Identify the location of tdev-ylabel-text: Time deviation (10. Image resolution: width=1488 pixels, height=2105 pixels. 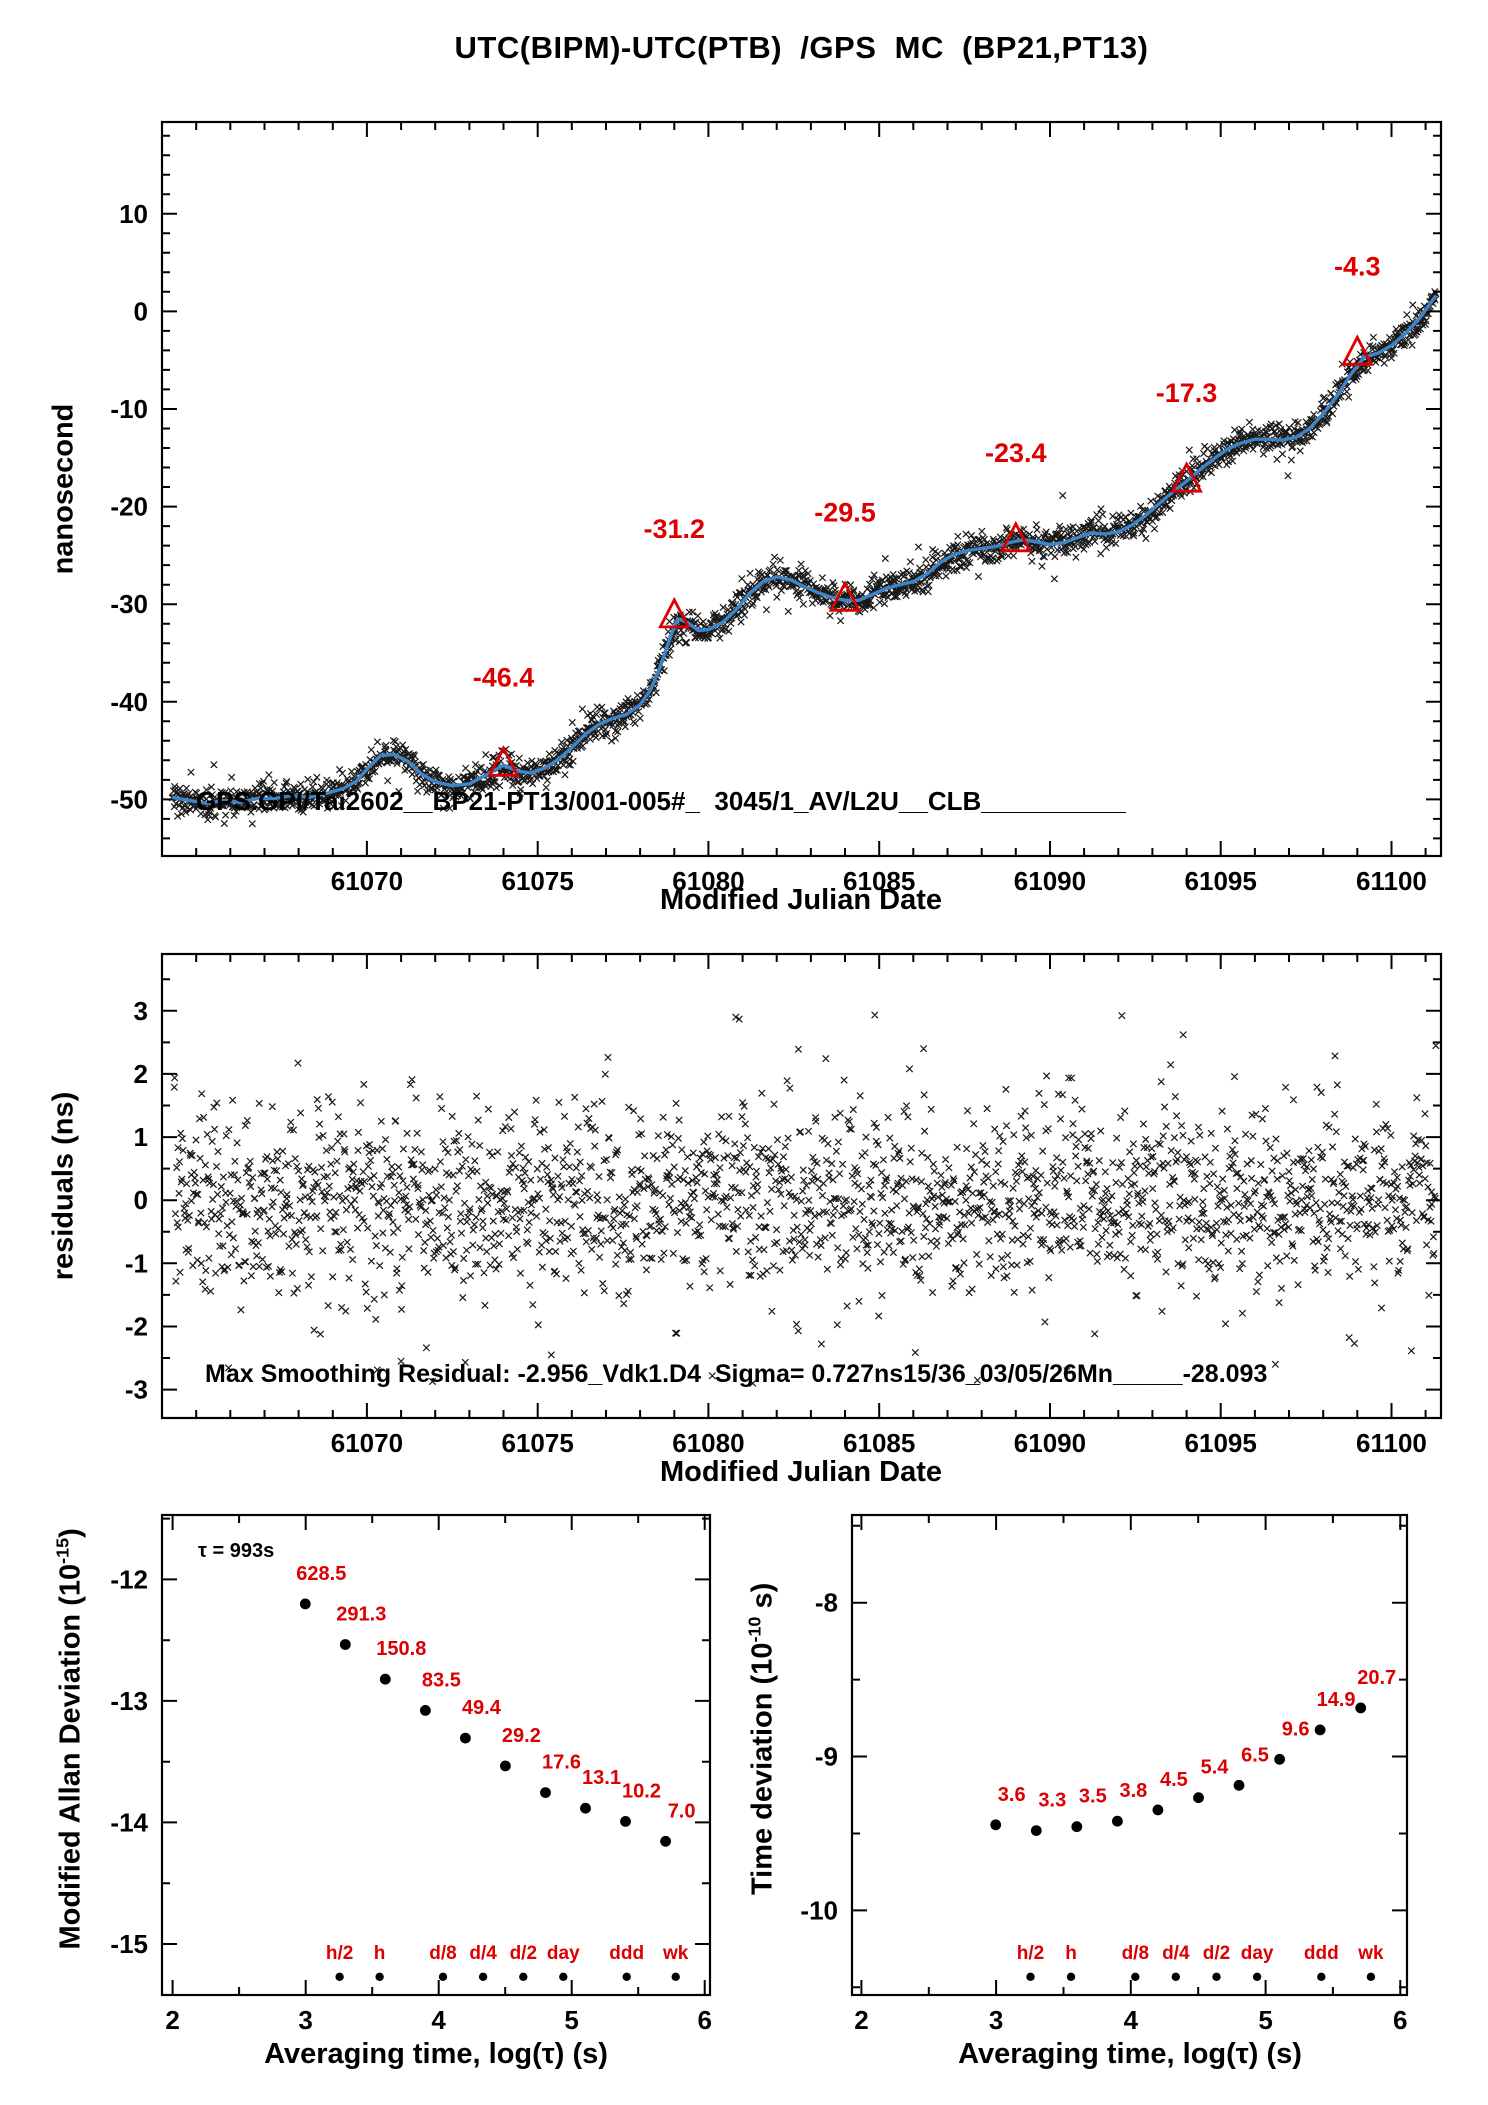
(762, 1769).